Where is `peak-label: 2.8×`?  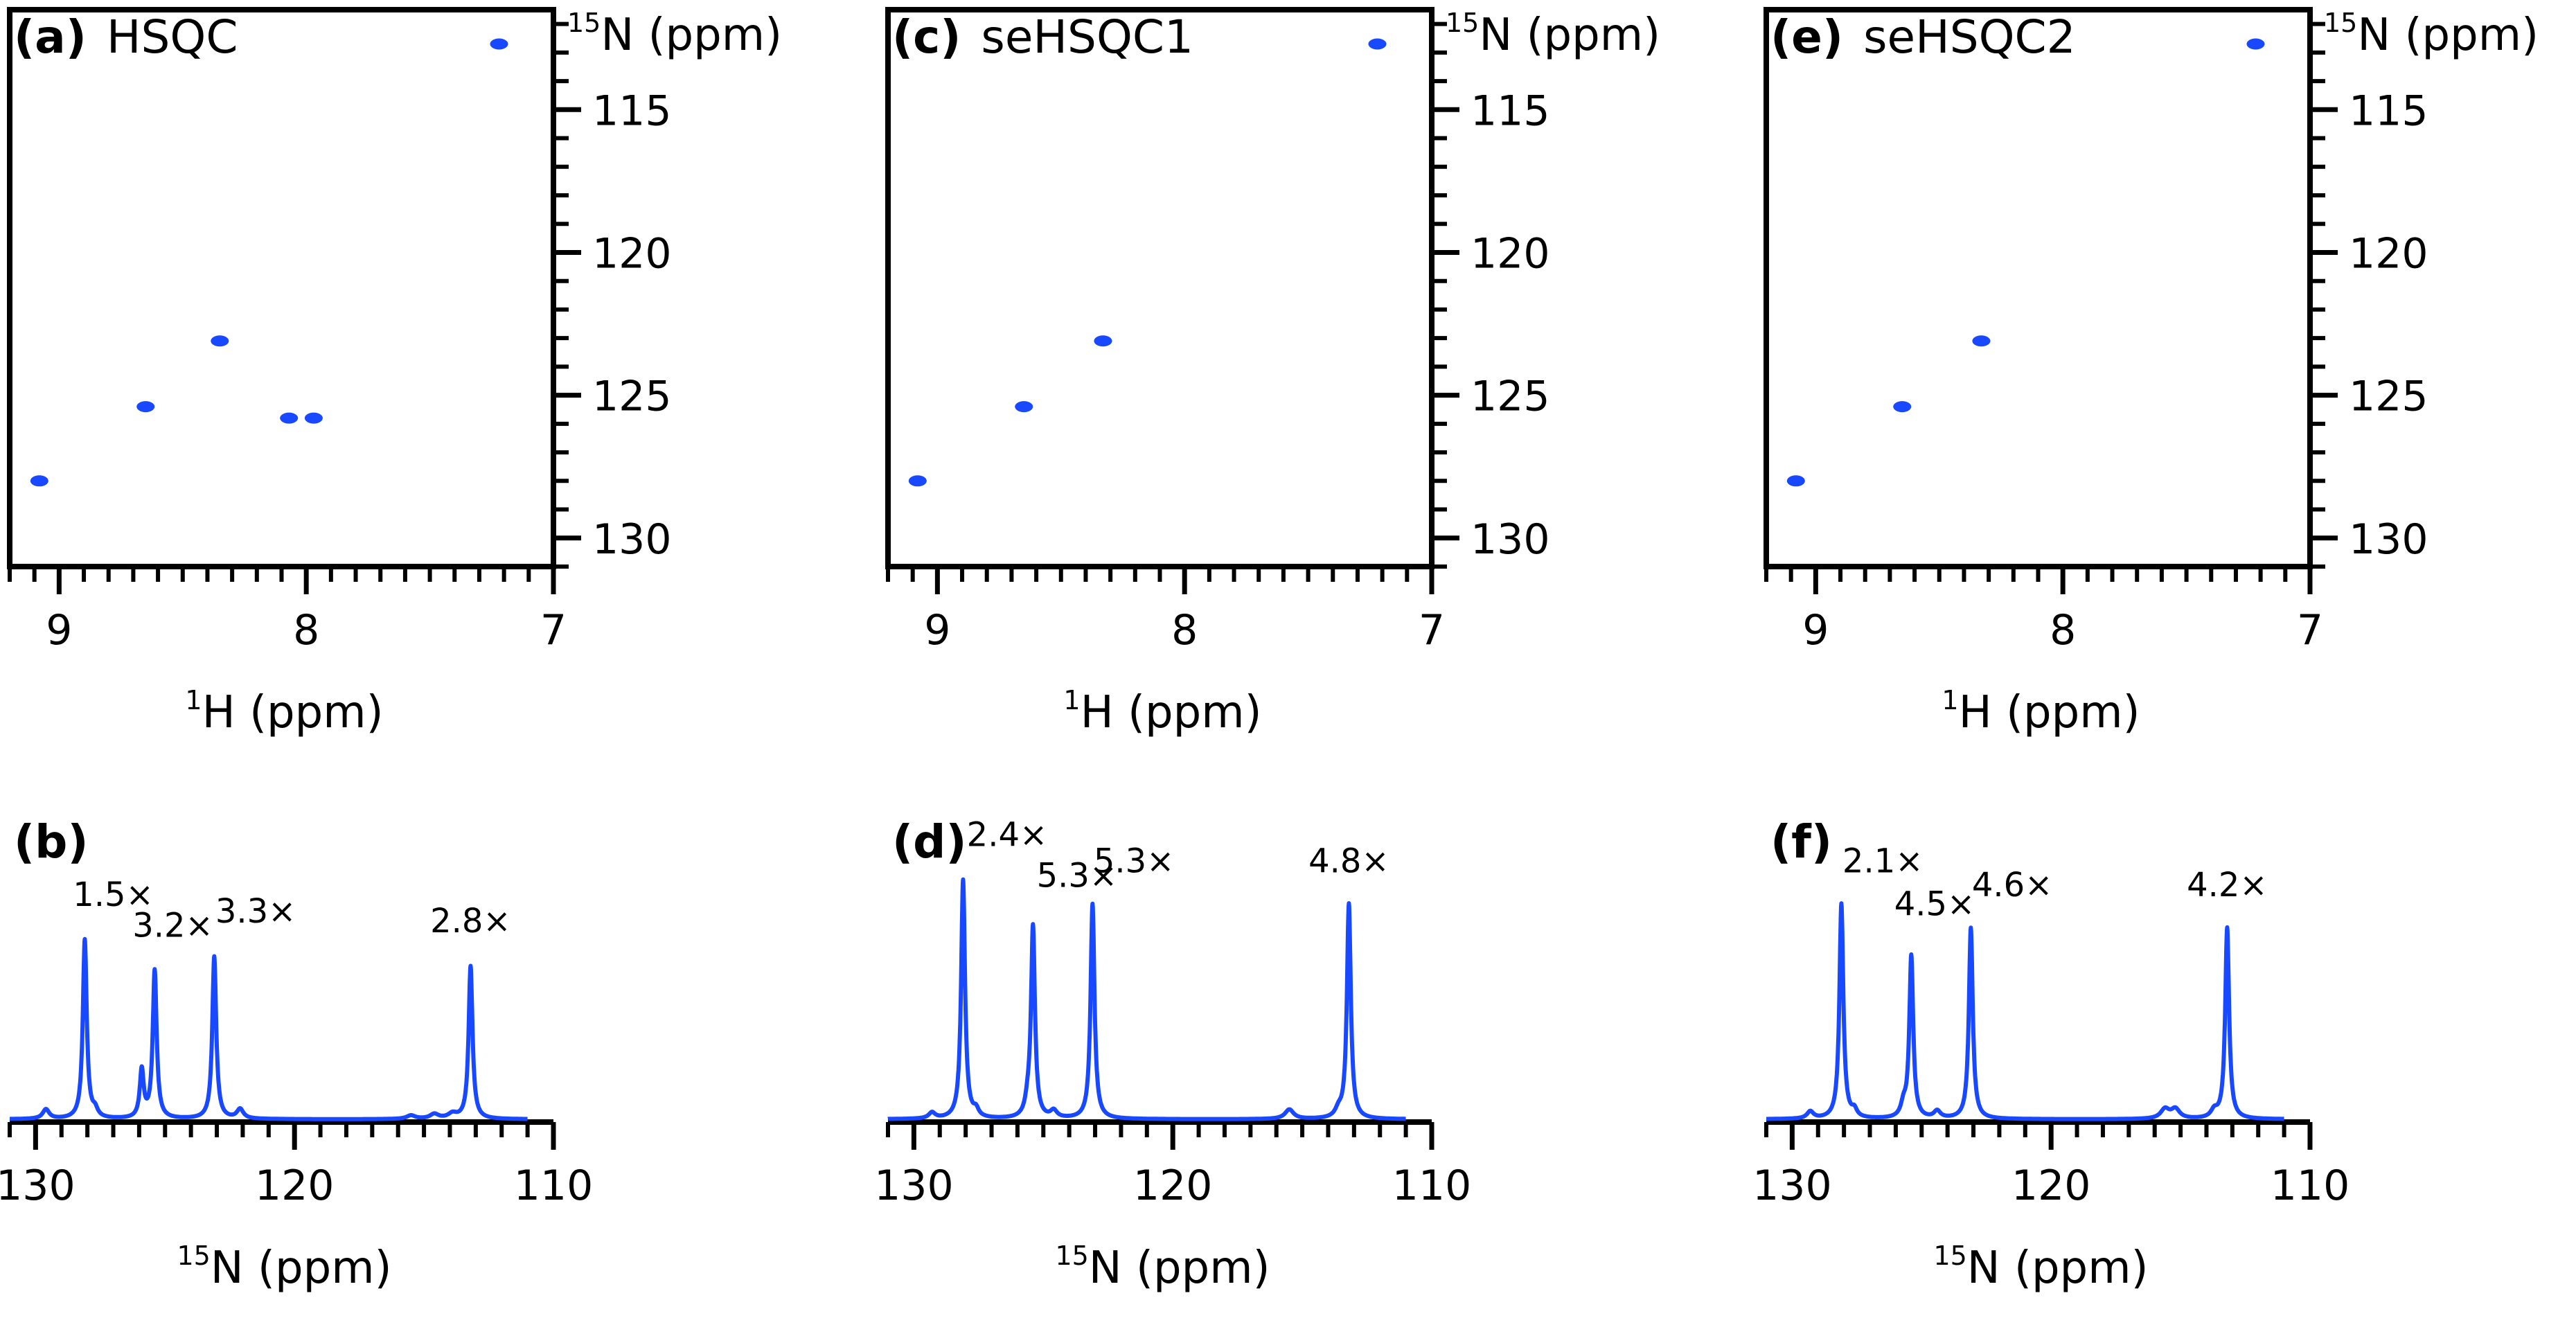 peak-label: 2.8× is located at coordinates (470, 921).